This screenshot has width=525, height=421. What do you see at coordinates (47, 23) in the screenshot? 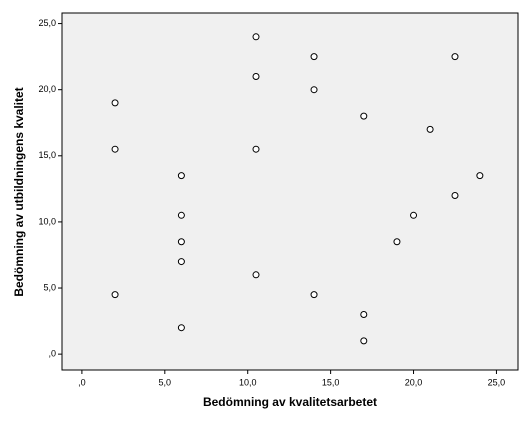
I see `y-tick-label: 25,0` at bounding box center [47, 23].